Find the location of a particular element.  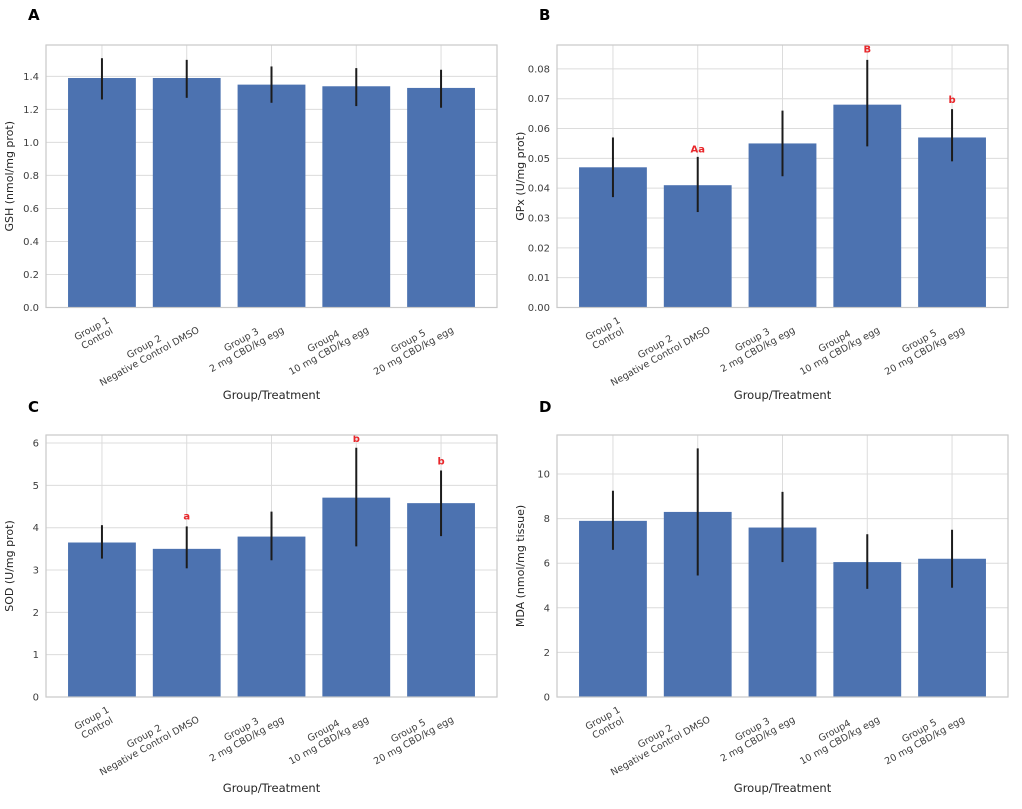

panel-letter-b: B is located at coordinates (545, 15).